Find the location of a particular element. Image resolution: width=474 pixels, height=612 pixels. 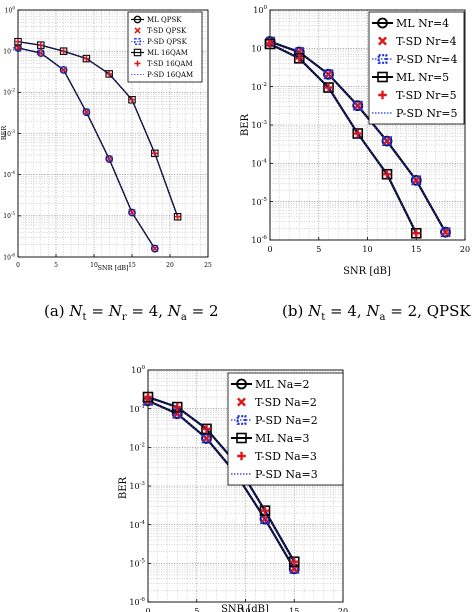

x-tick-label: 20 is located at coordinates (343, 609).